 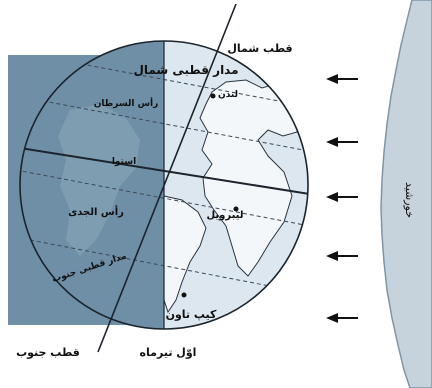 What do you see at coordinates (228, 95) in the screenshot?
I see `london-label: لندن` at bounding box center [228, 95].